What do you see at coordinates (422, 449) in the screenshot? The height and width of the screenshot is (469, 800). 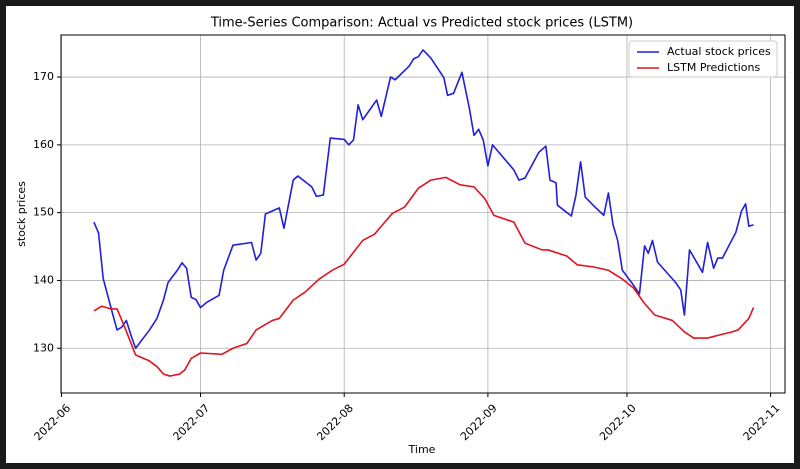 I see `x-axis-label: Time` at bounding box center [422, 449].